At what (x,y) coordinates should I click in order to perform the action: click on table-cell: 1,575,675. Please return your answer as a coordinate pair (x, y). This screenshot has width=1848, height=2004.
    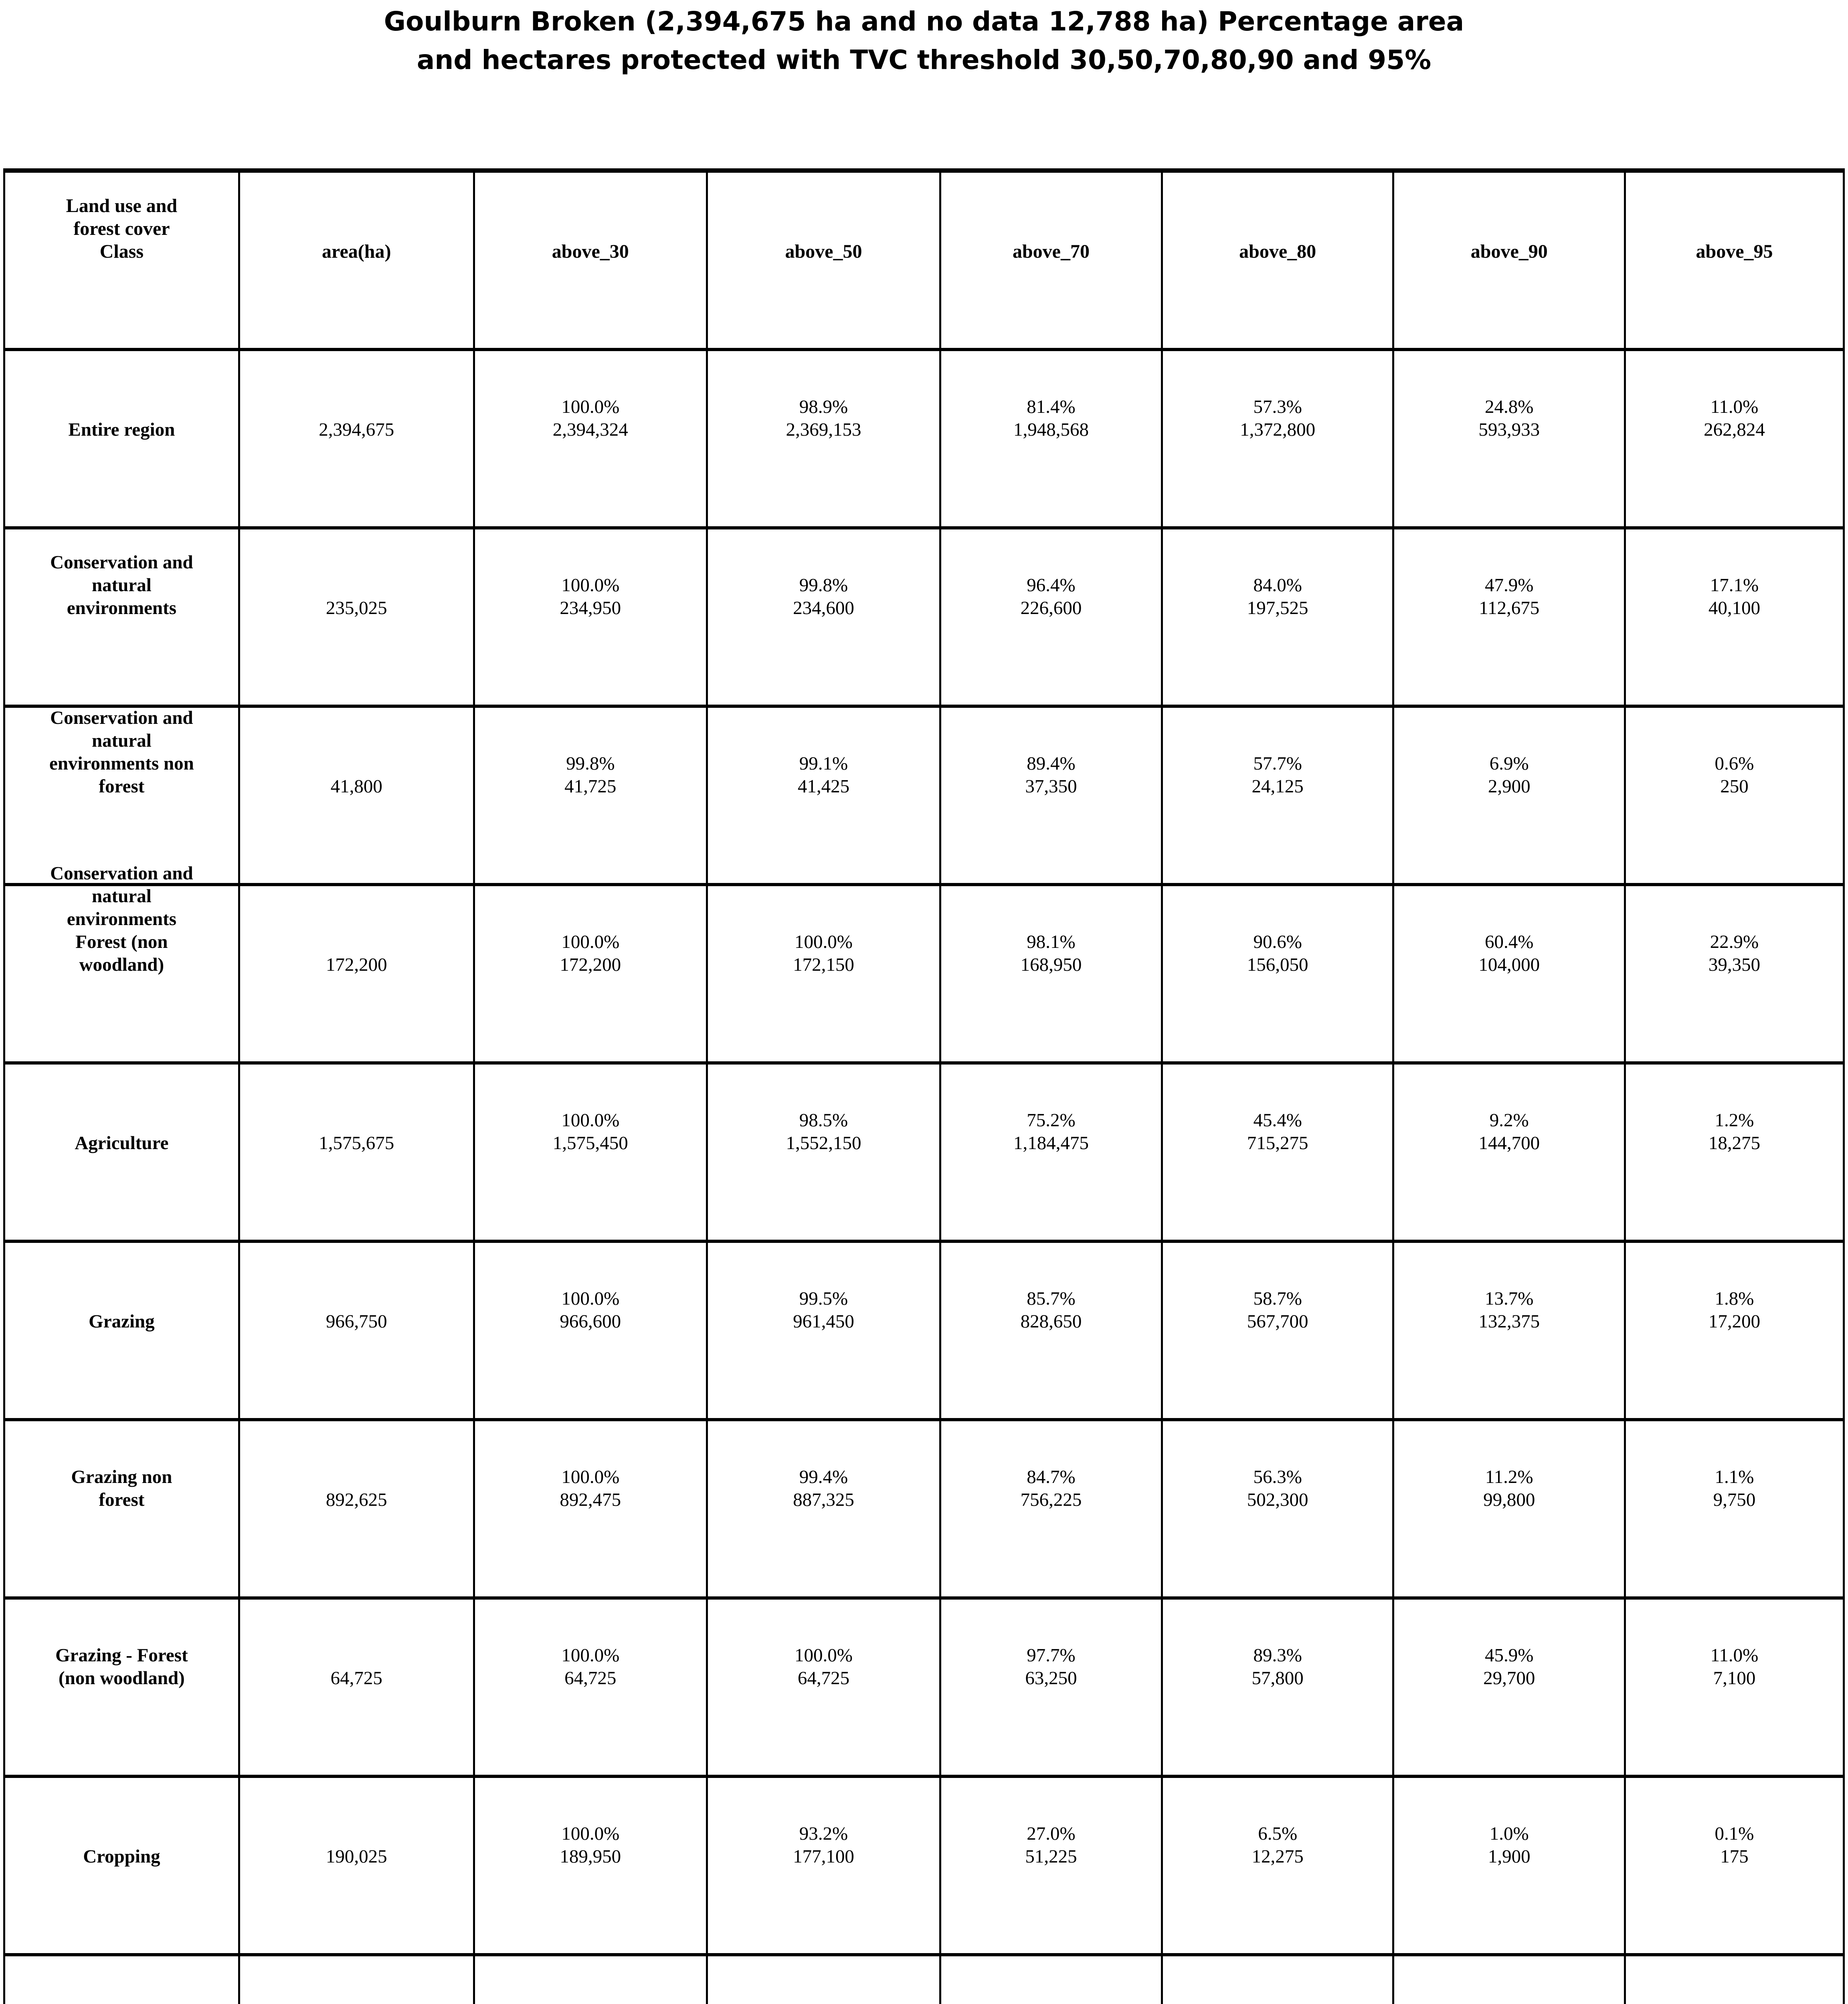
    Looking at the image, I should click on (357, 1152).